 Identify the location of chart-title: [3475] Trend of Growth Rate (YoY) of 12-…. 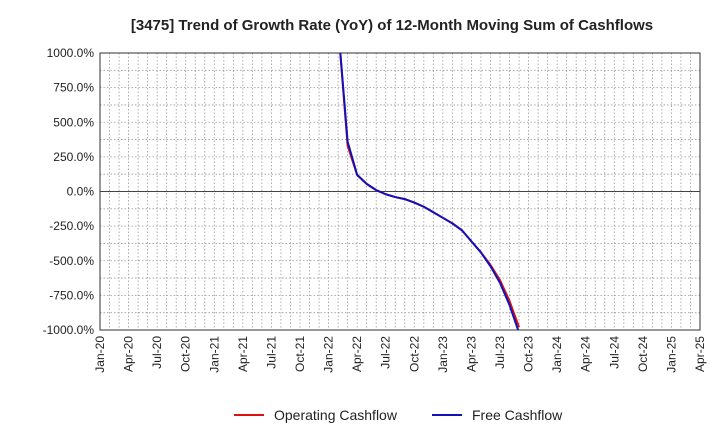
(392, 25).